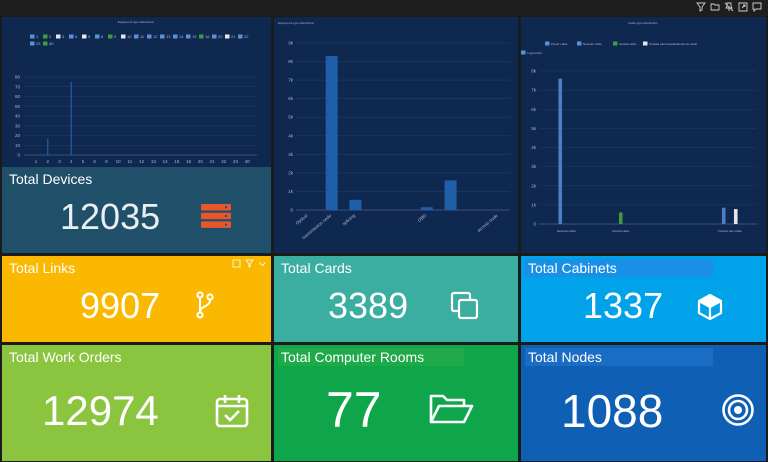 Image resolution: width=768 pixels, height=462 pixels. Describe the element at coordinates (628, 44) in the screenshot. I see `legend-label: Optical cable` at that location.